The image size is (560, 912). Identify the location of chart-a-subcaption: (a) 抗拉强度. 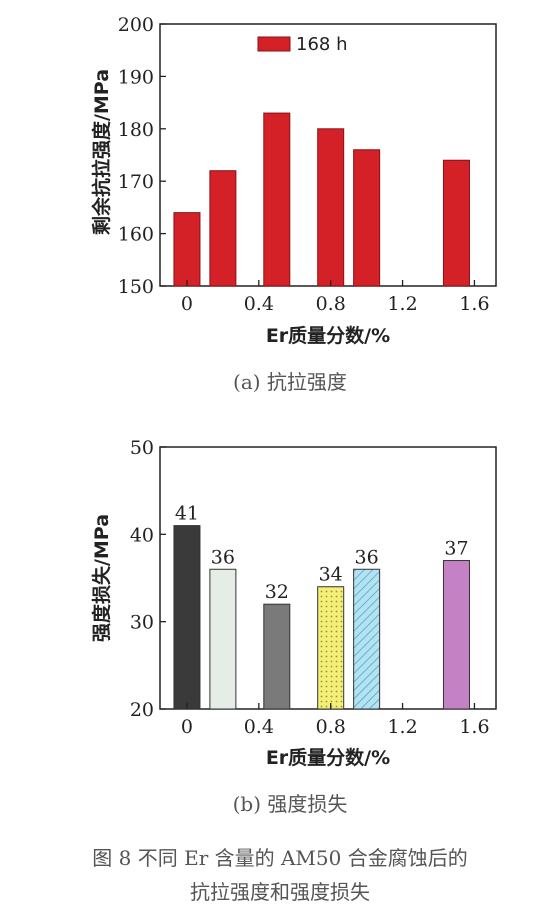
(290, 382).